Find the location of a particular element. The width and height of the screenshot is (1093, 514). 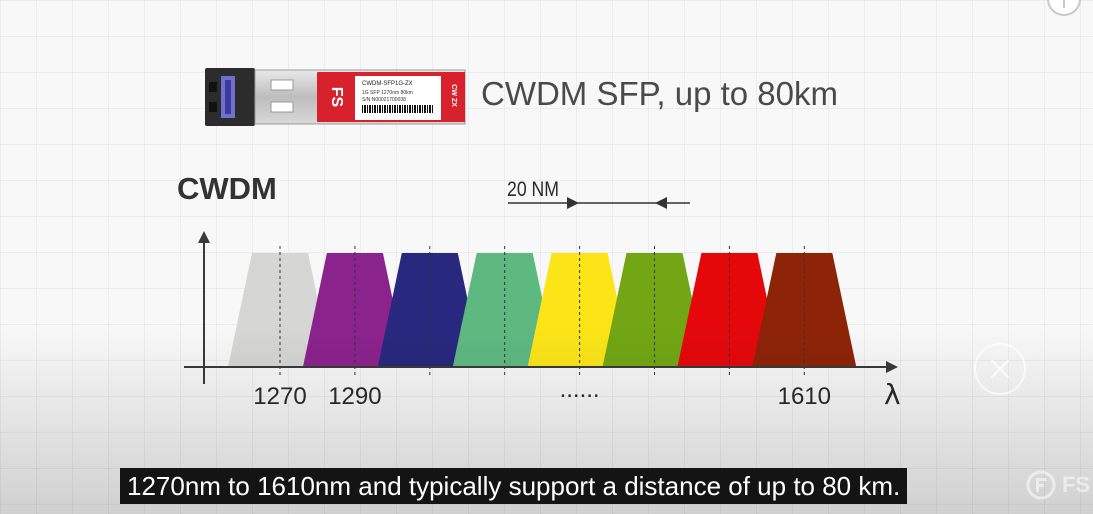

chart-title: CWDM is located at coordinates (227, 188).